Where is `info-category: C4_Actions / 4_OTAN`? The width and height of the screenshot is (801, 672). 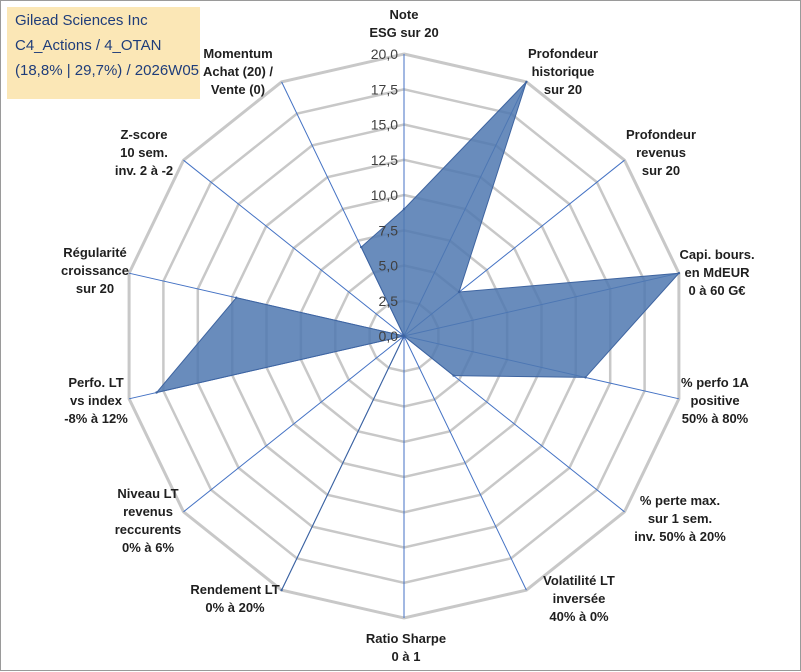 info-category: C4_Actions / 4_OTAN is located at coordinates (88, 45).